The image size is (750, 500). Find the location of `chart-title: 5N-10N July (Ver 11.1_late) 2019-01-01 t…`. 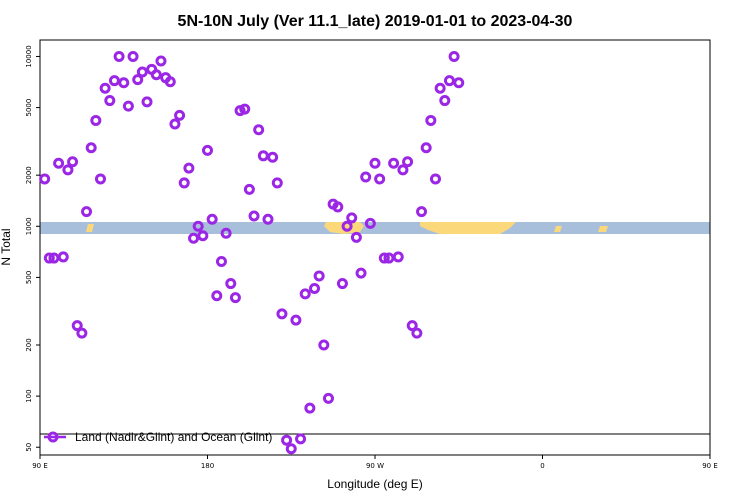

chart-title: 5N-10N July (Ver 11.1_late) 2019-01-01 t… is located at coordinates (375, 21).